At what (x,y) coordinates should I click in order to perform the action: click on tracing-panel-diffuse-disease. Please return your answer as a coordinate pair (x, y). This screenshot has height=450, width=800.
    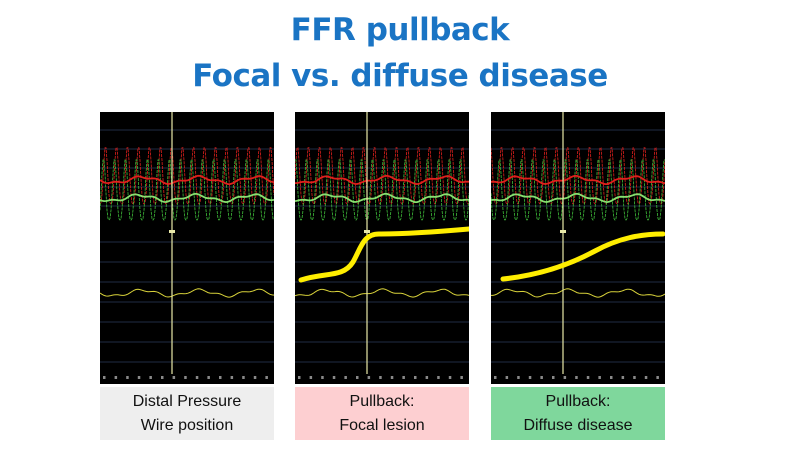
    Looking at the image, I should click on (578, 248).